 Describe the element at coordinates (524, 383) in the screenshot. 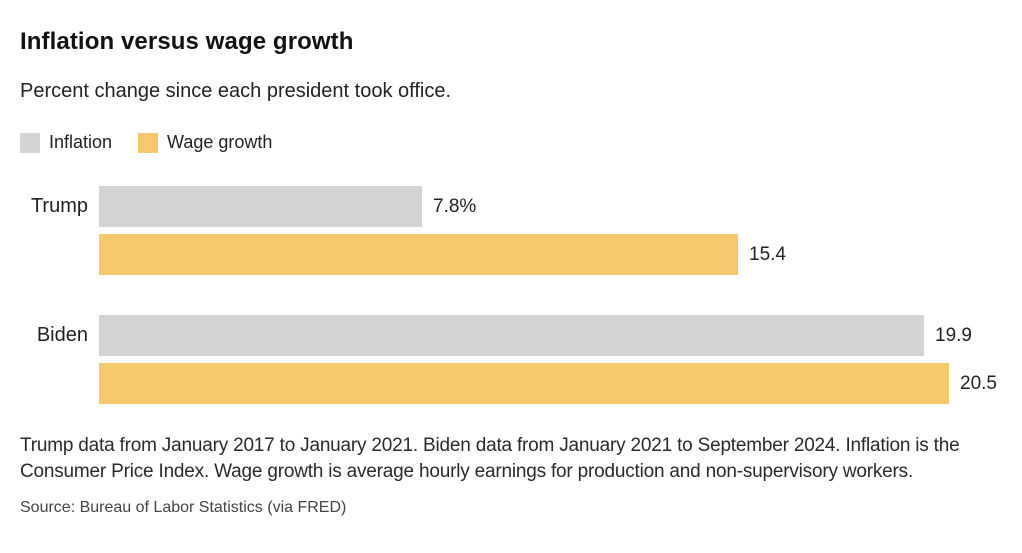

I see `bar-biden-wage-growth` at that location.